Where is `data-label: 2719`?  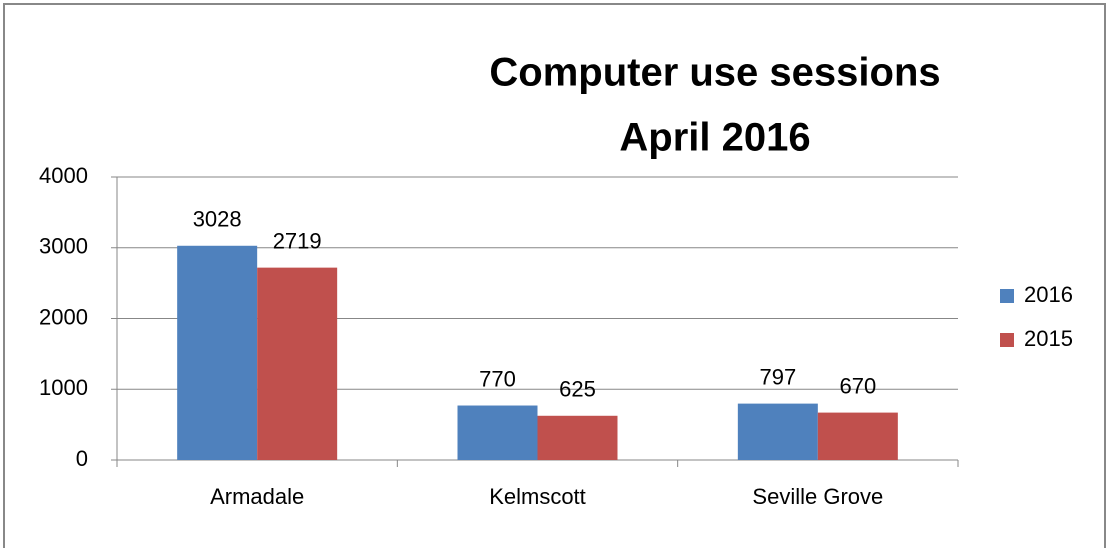 data-label: 2719 is located at coordinates (297, 240).